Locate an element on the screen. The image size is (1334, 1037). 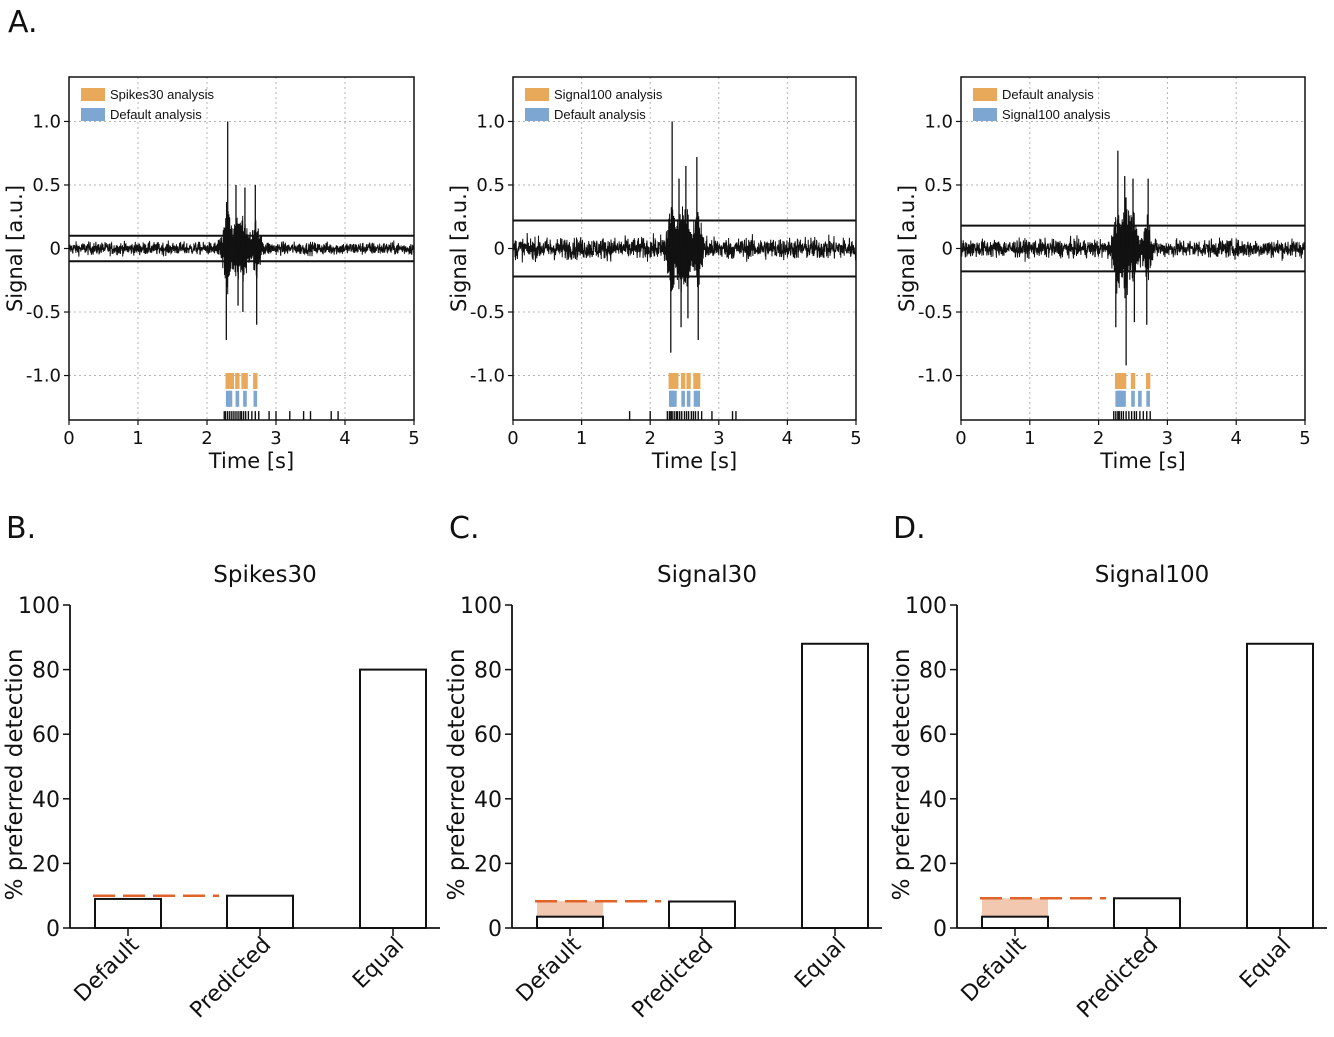
chart-title: Signal100 is located at coordinates (1152, 575).